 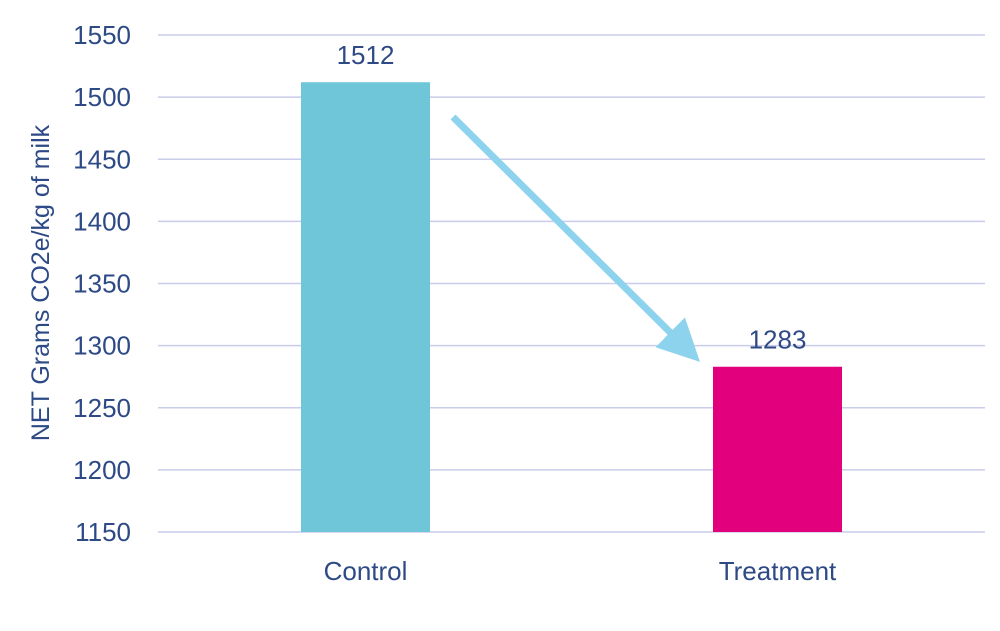 I want to click on decrease-arrow, so click(x=575, y=238).